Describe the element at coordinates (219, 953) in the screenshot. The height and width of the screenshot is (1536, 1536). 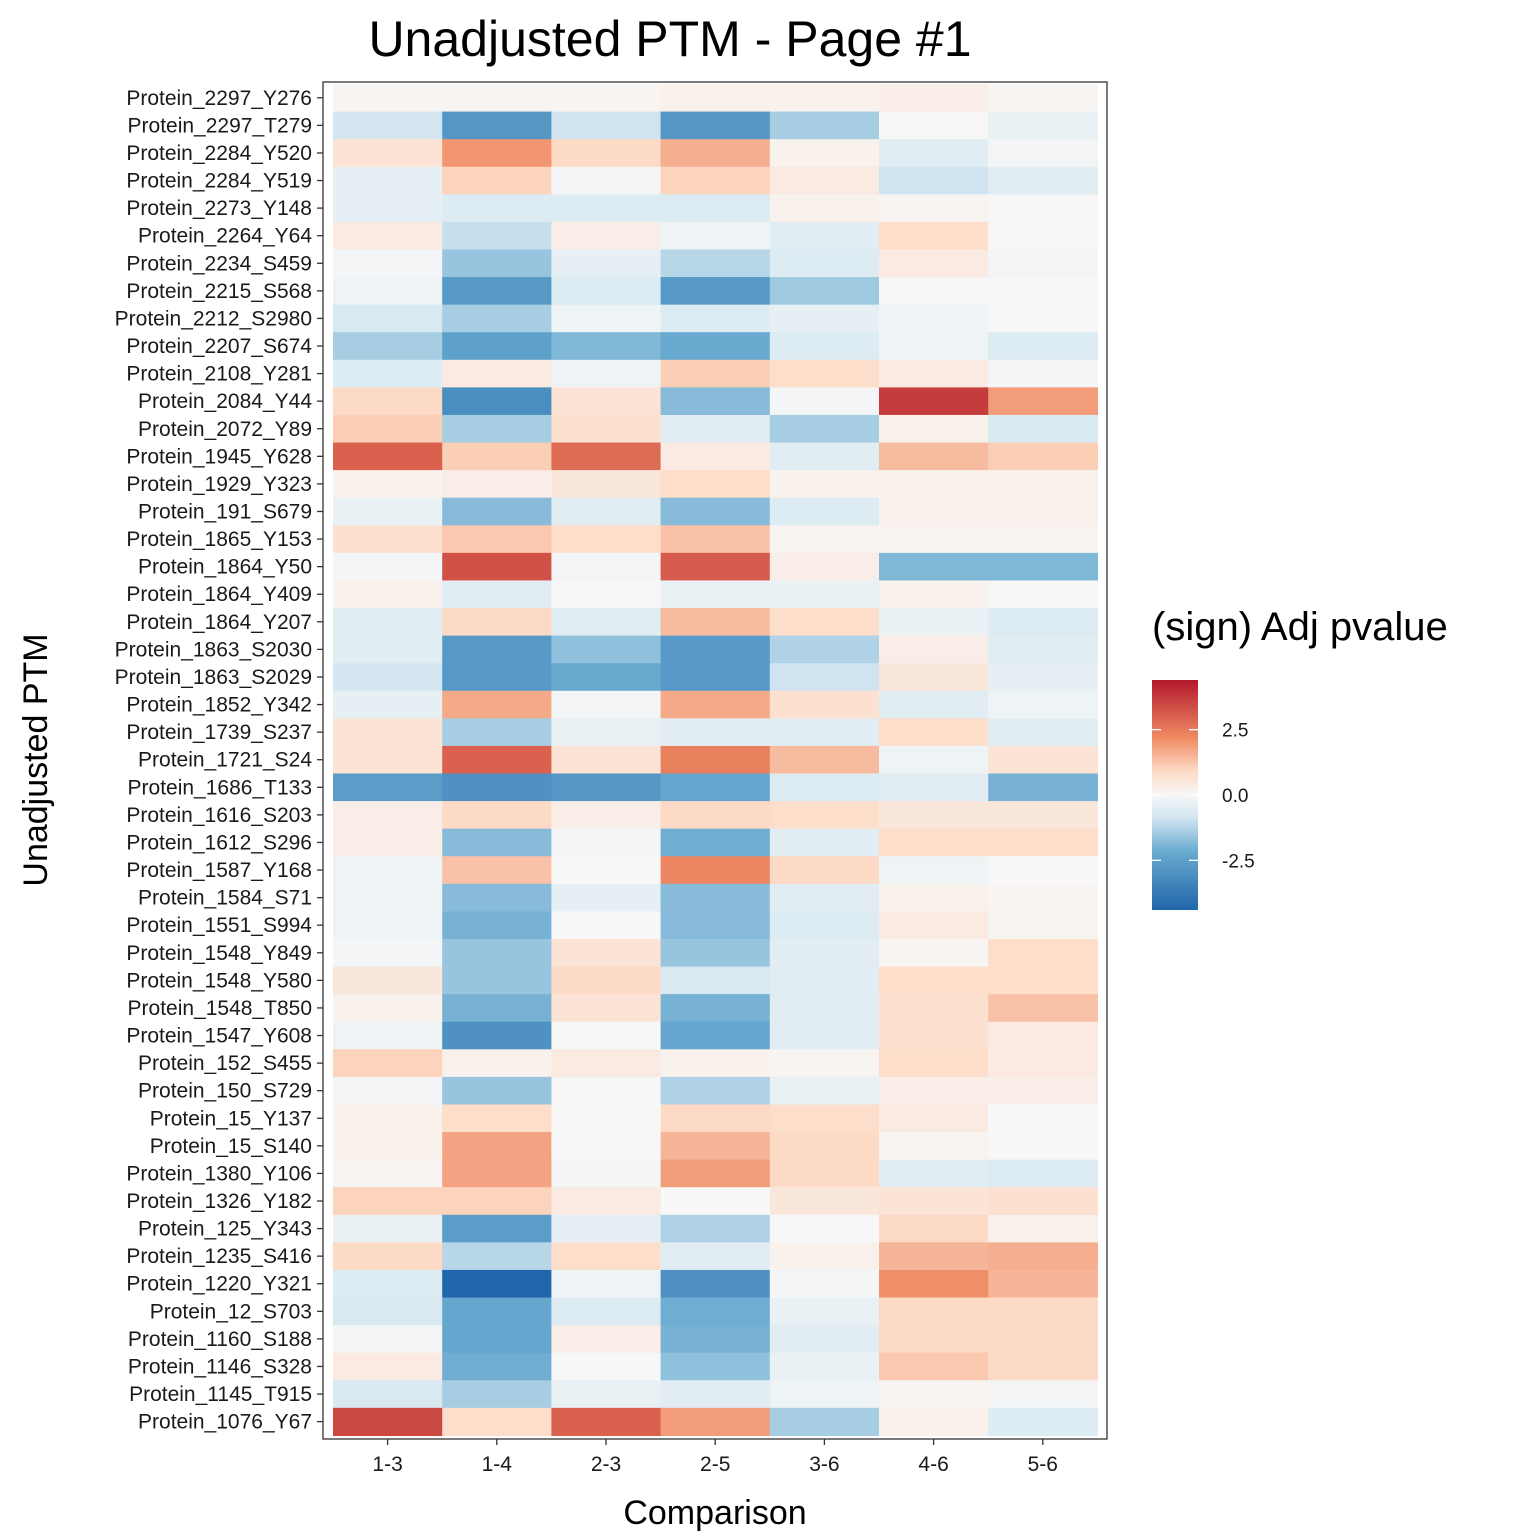
I see `y-tick-label: Protein_1548_Y849` at that location.